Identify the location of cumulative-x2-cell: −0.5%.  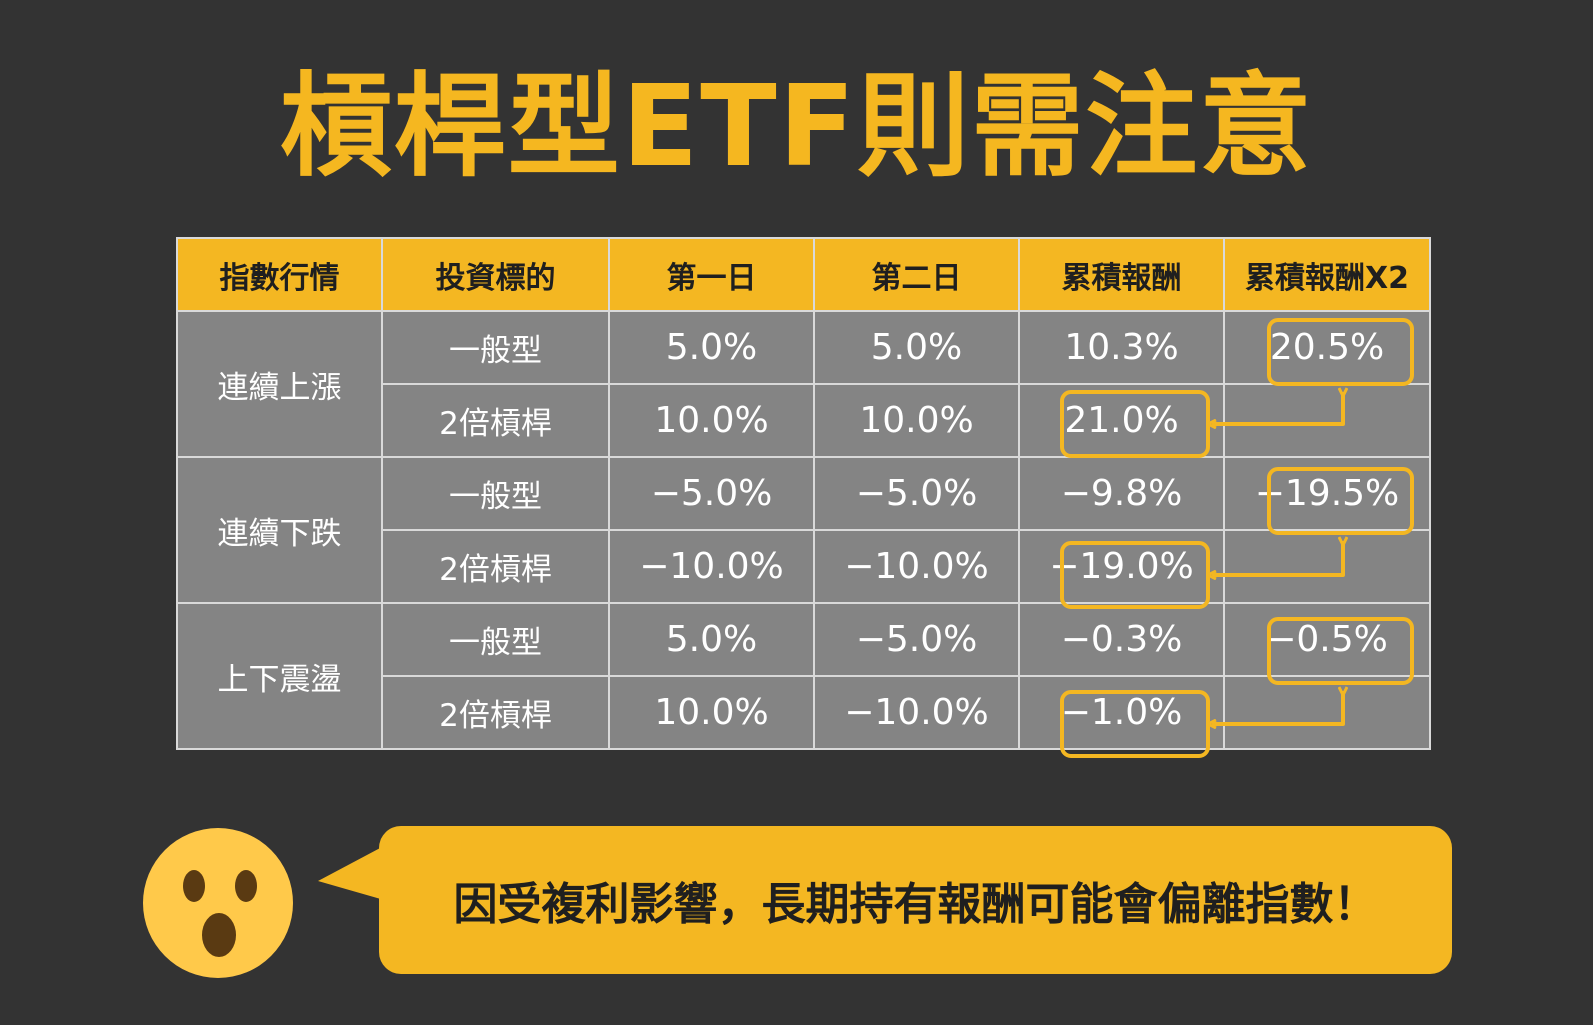
(1327, 639).